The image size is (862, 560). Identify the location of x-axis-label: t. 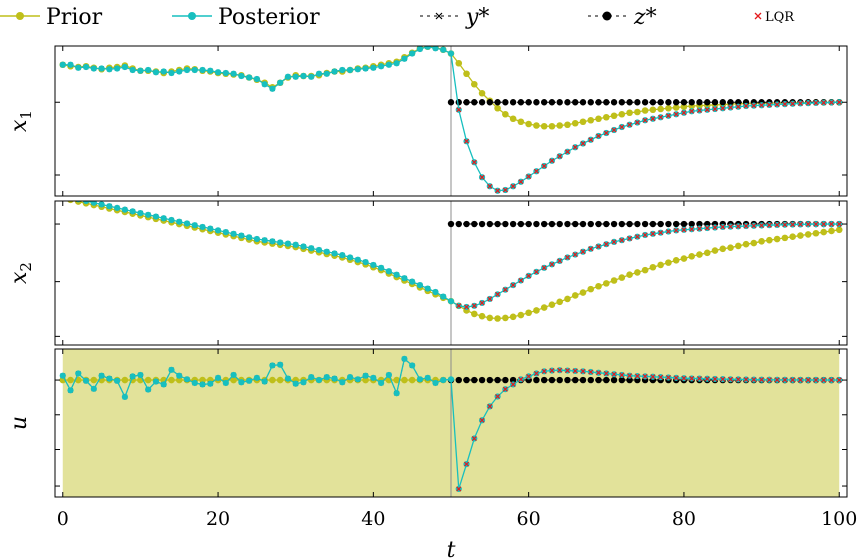
(451, 549).